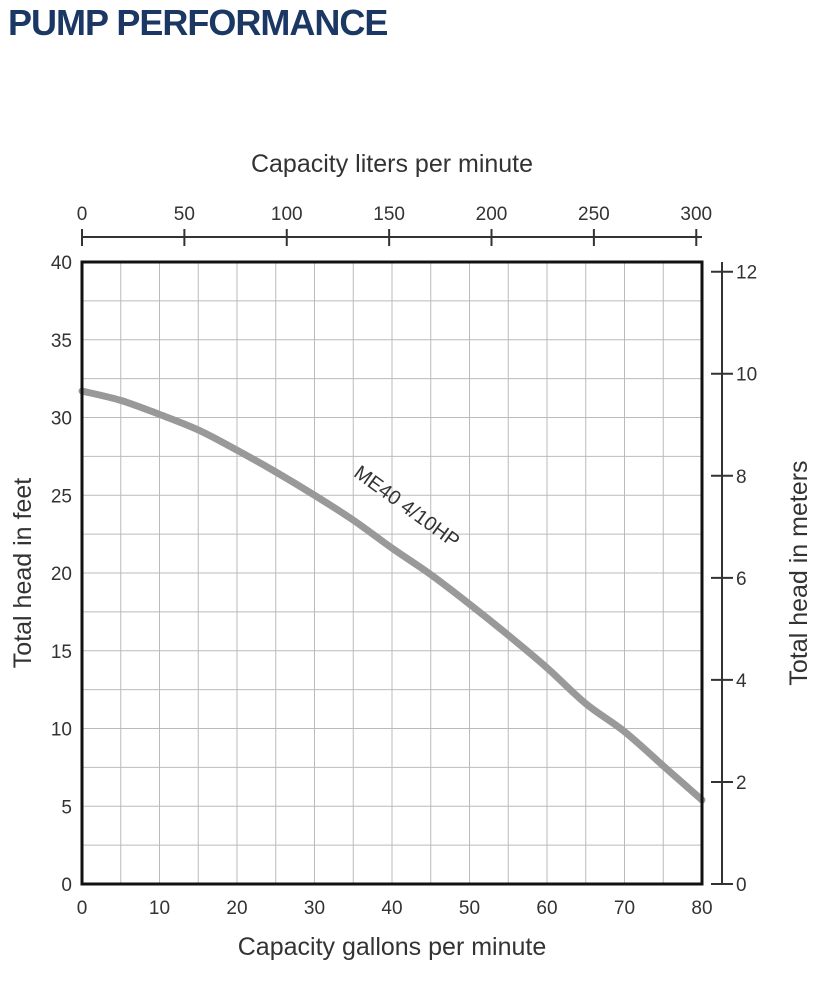 The image size is (825, 982). Describe the element at coordinates (741, 783) in the screenshot. I see `y2-tick-label: 2` at that location.